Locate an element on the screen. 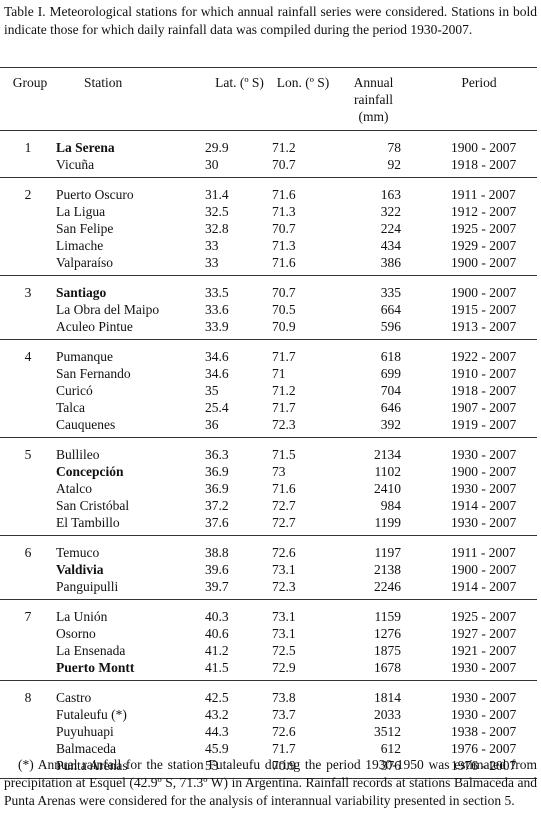  lon-cell: 73 is located at coordinates (279, 471).